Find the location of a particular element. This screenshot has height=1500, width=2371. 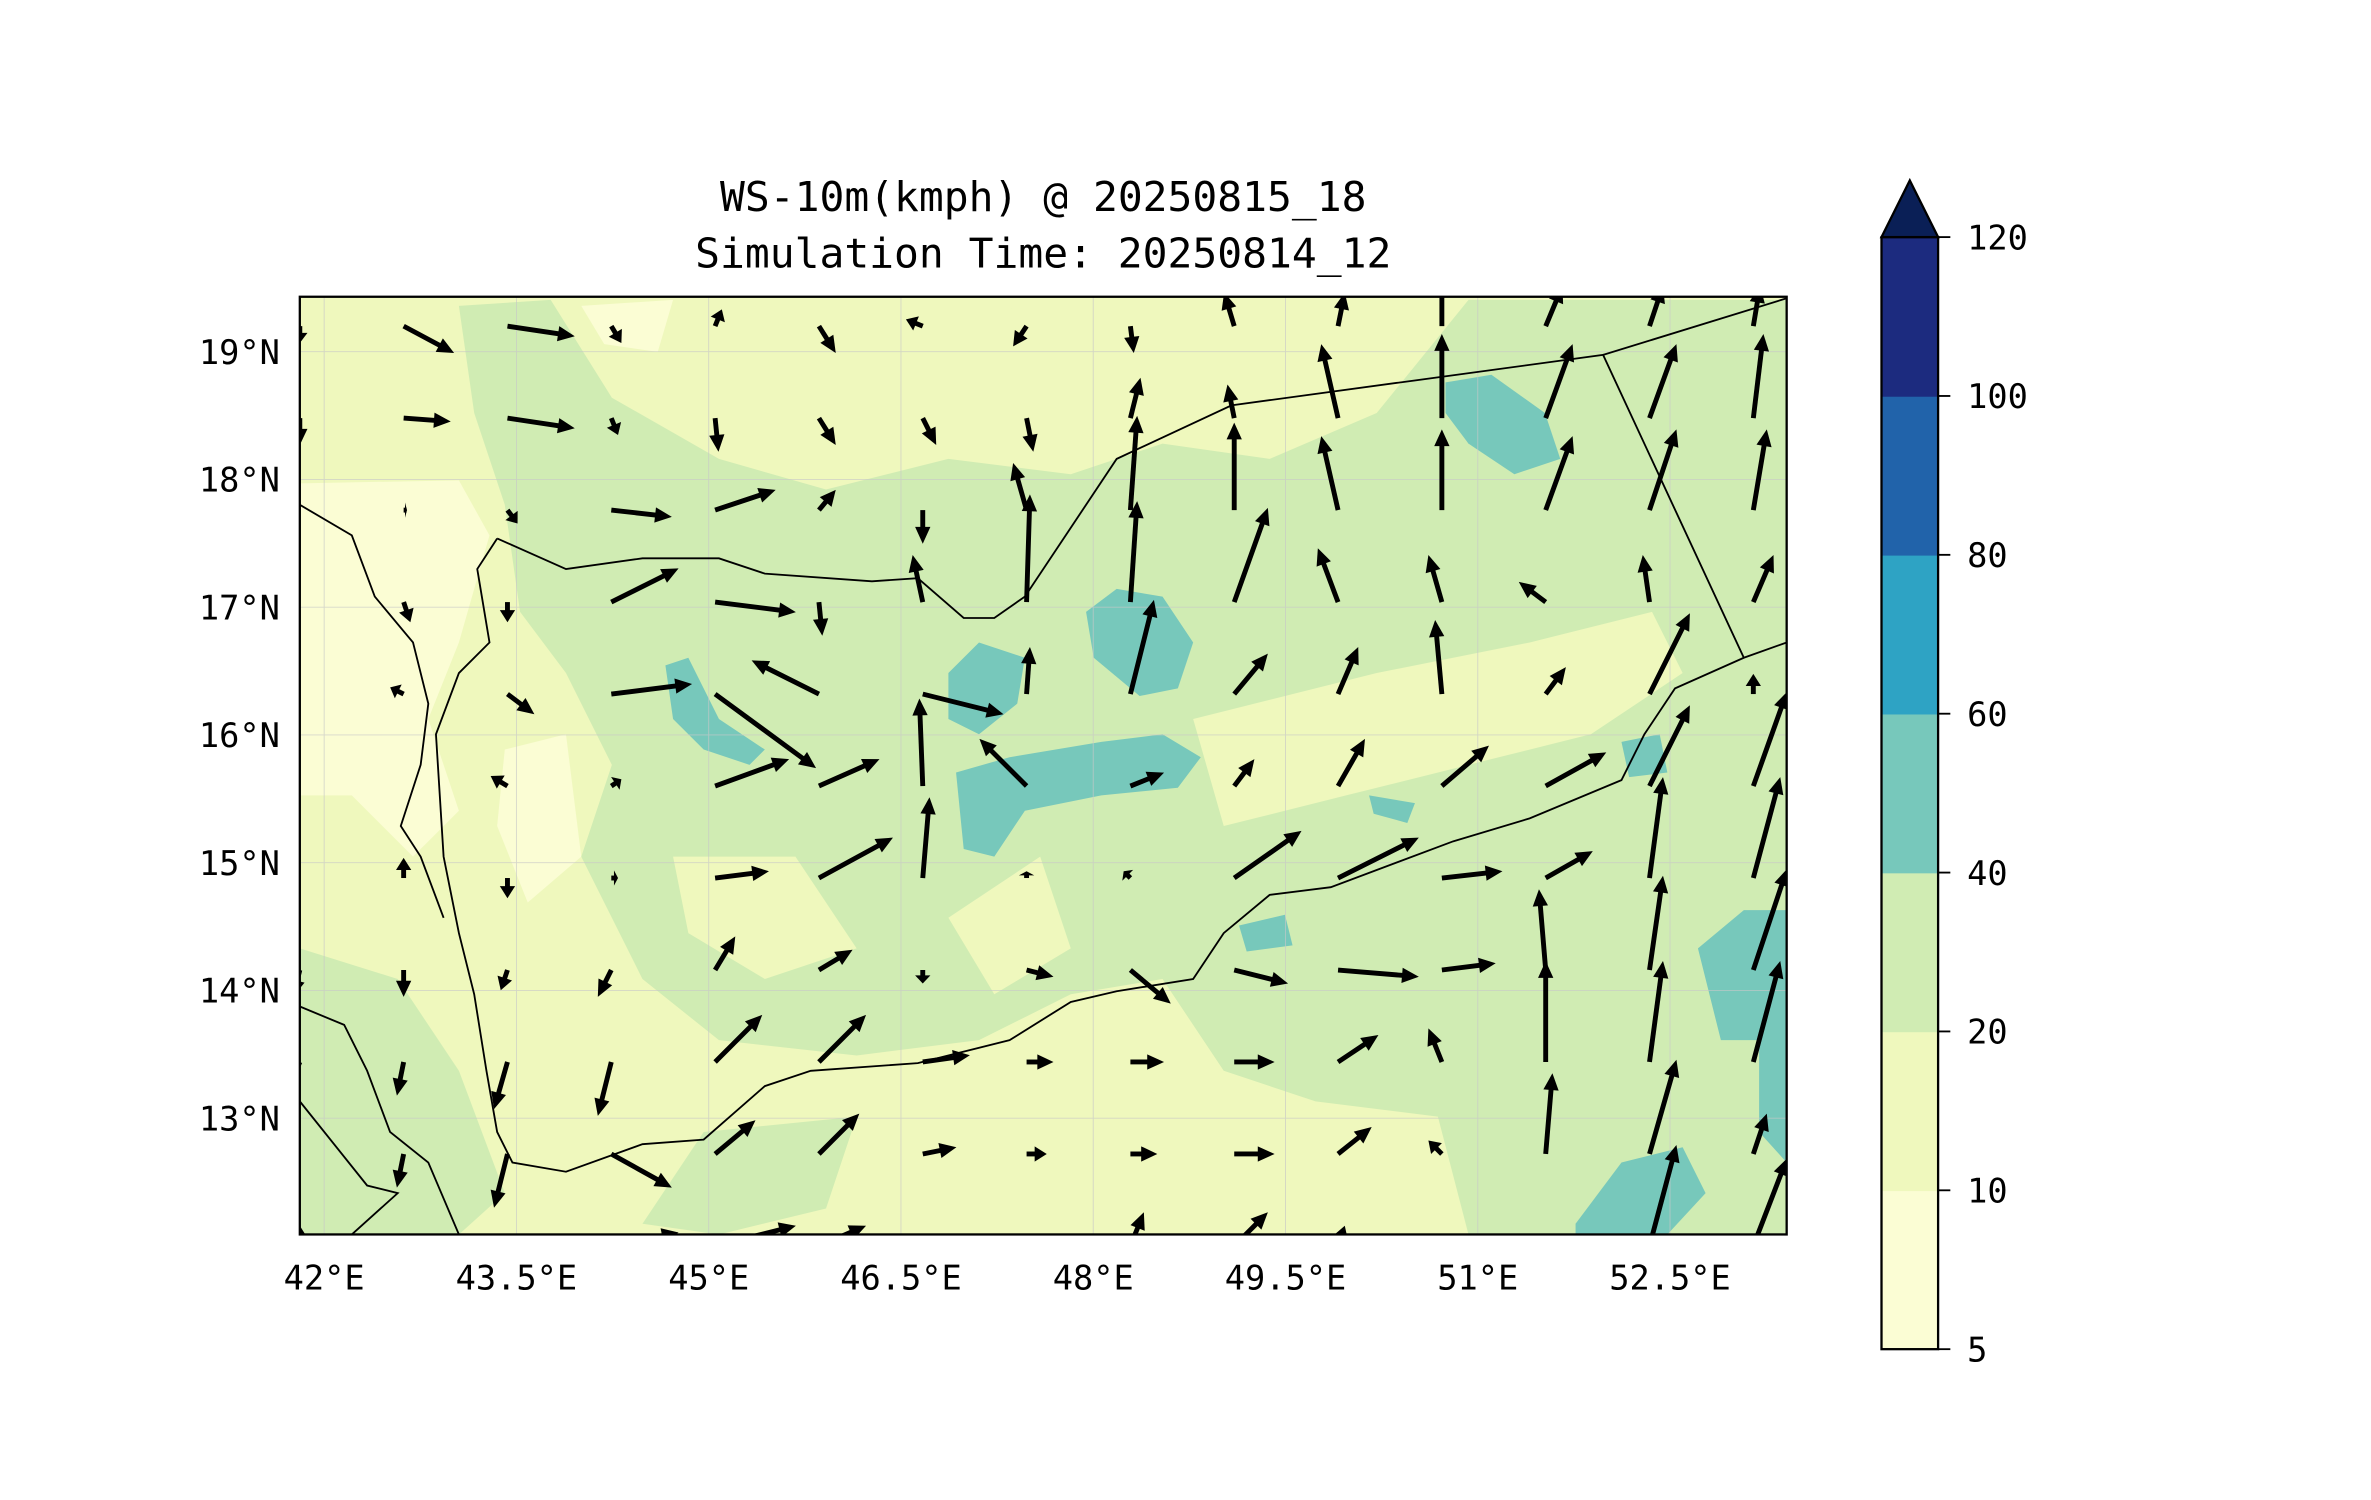

chart-subtitle: Simulation Time: 20250814_12 is located at coordinates (1043, 254).